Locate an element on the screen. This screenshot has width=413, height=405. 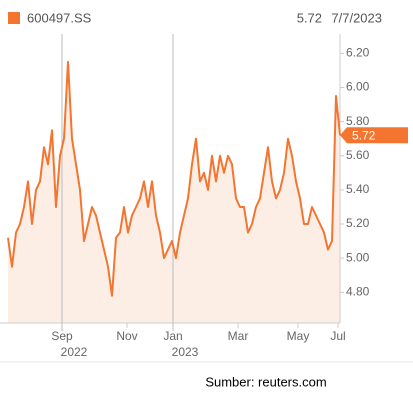
last-date: 7/7/2023 is located at coordinates (356, 17).